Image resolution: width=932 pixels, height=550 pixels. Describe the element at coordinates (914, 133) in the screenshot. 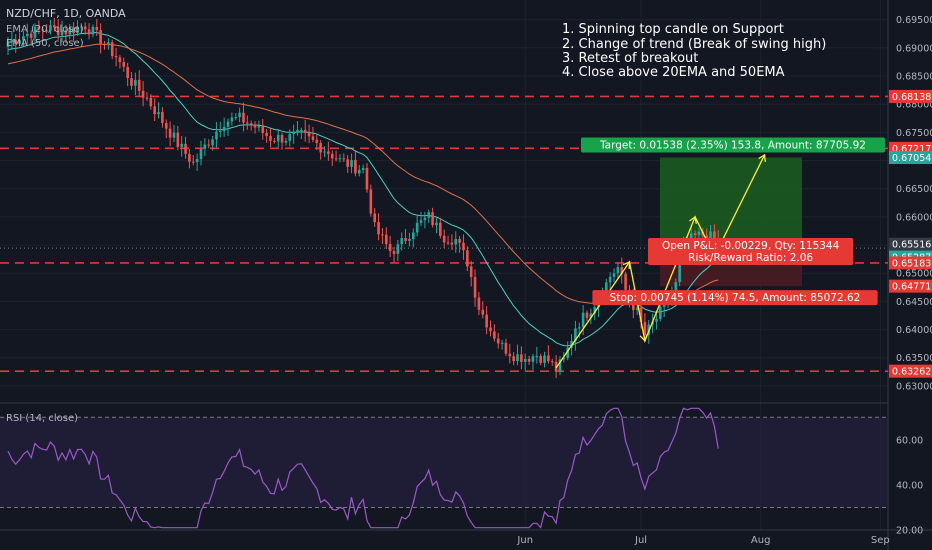

I see `price-tick-label: 0.67500` at that location.